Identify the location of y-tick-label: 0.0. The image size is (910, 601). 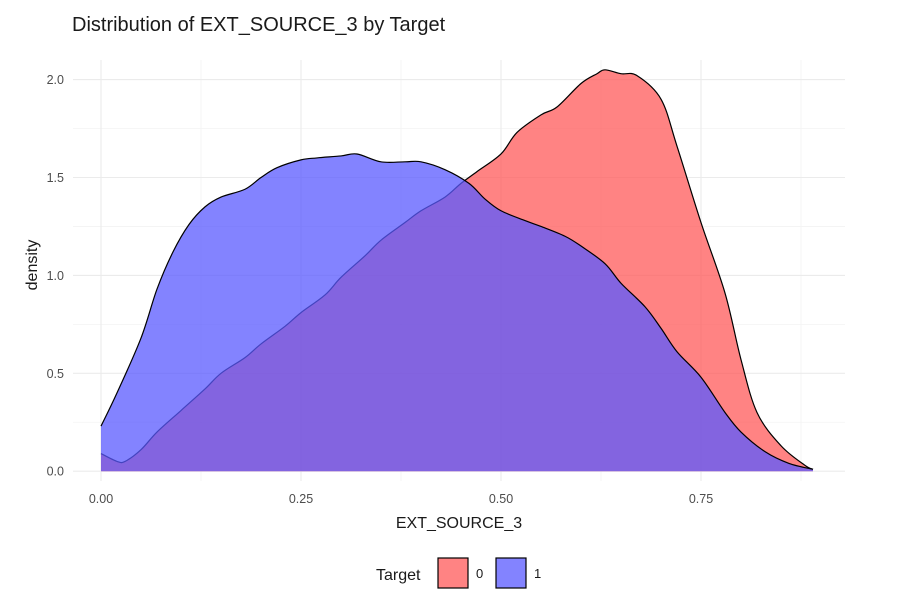
(55, 472).